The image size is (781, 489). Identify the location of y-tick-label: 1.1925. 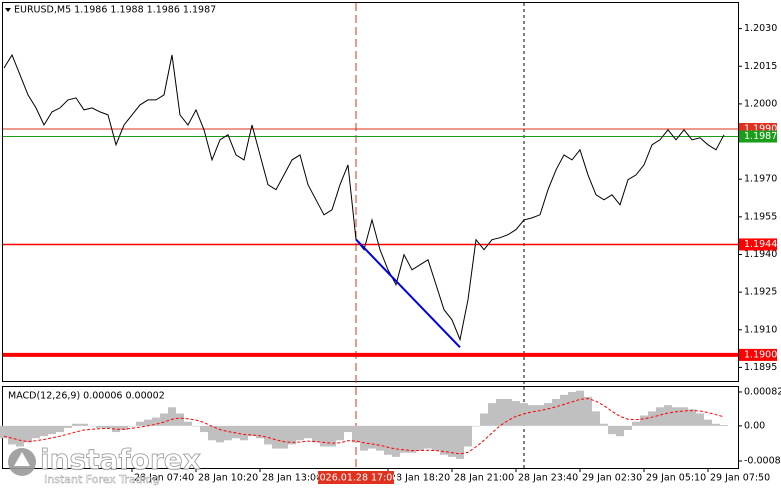
(760, 292).